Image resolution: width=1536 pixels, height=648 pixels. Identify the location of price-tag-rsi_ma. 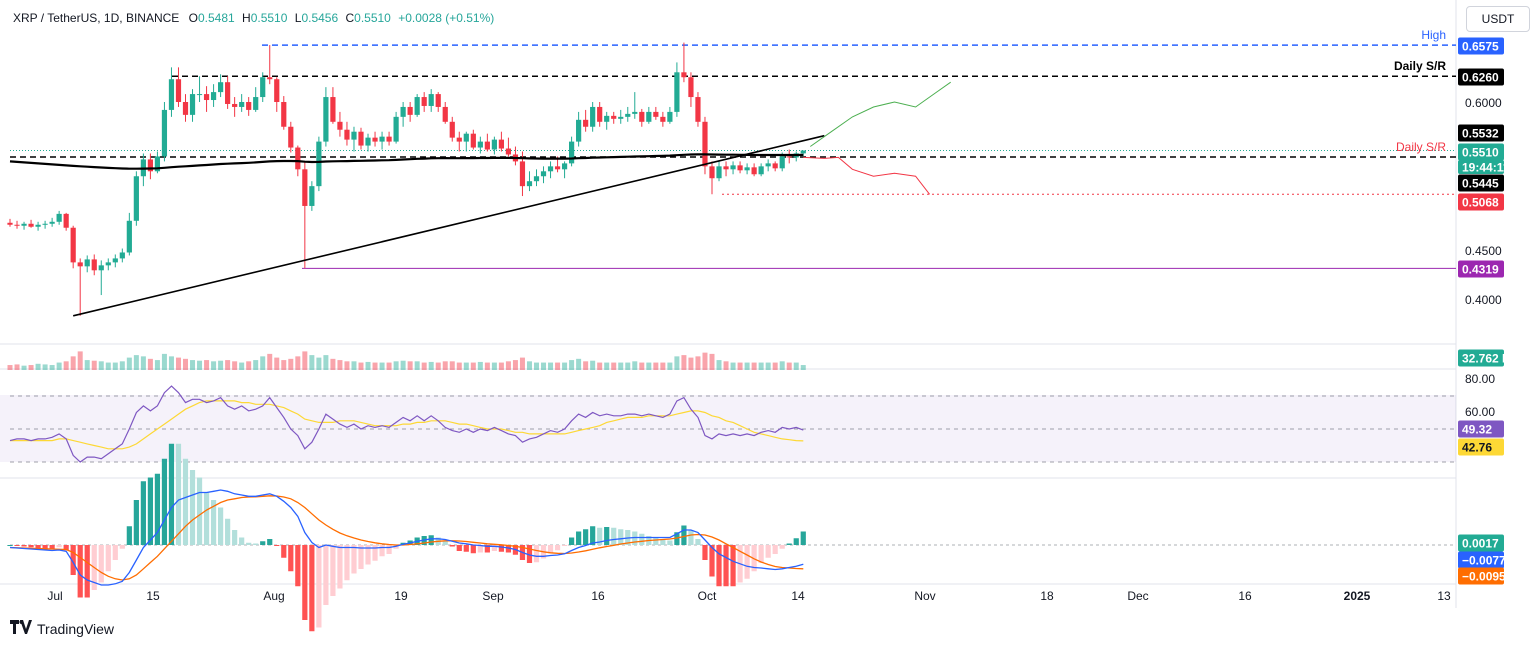
(1481, 447).